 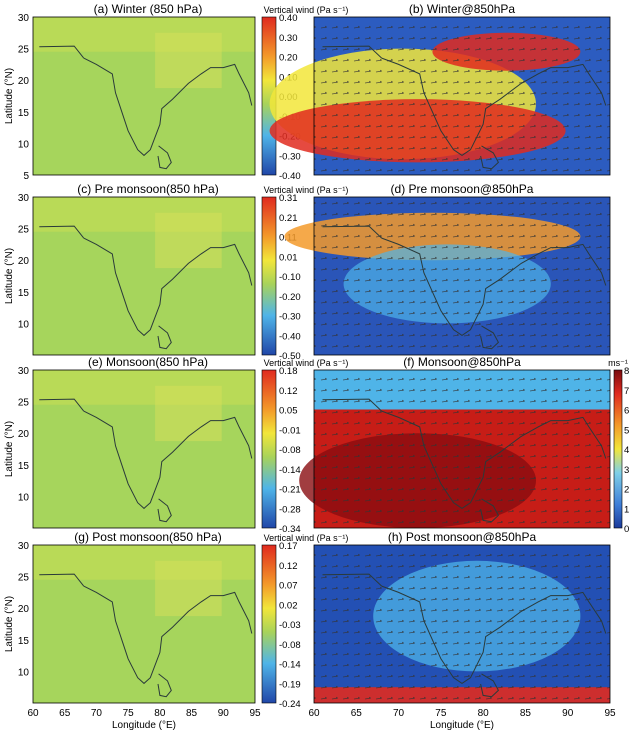 I want to click on colorbar-tick-label: -0.30, so click(x=290, y=156).